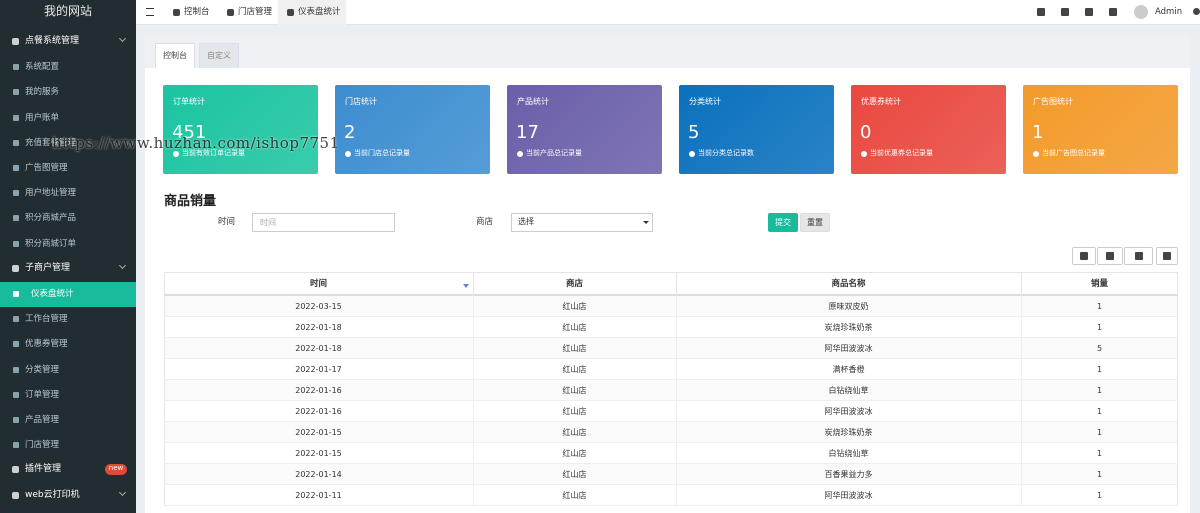 This screenshot has width=1200, height=513. I want to click on submenu-item: 系统配置, so click(42, 67).